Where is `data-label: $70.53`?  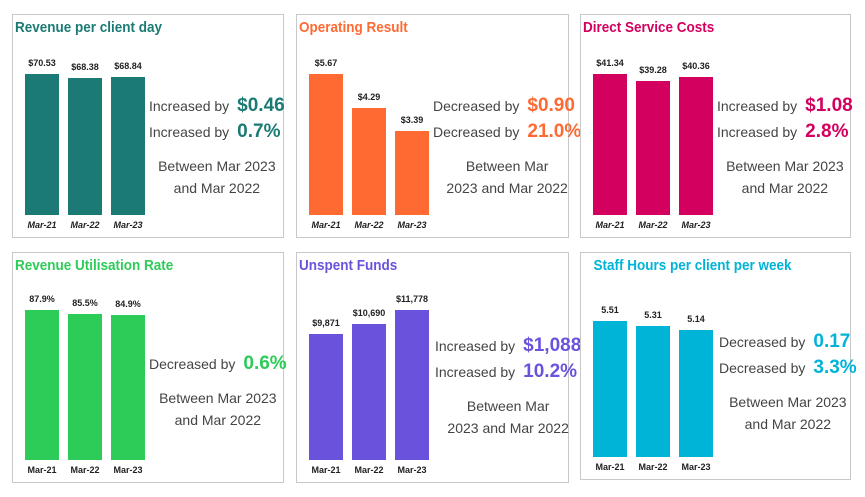 data-label: $70.53 is located at coordinates (42, 63).